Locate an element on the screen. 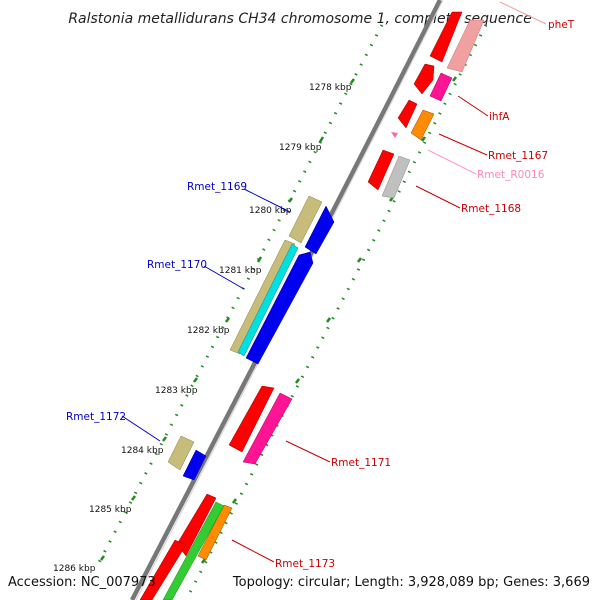 This screenshot has width=600, height=600. gene-label-rmet1171: Rmet_1171 is located at coordinates (361, 463).